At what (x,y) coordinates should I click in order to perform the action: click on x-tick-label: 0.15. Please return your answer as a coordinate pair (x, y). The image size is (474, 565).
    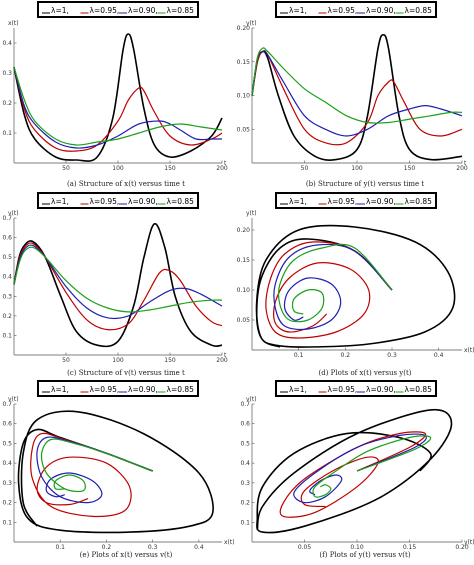
    Looking at the image, I should click on (410, 547).